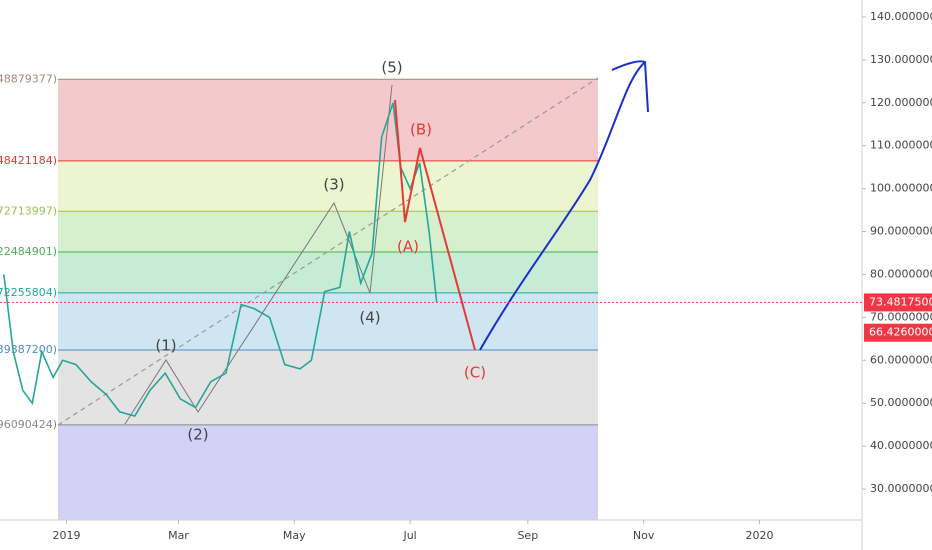  What do you see at coordinates (333, 185) in the screenshot?
I see `wave-label: (3)` at bounding box center [333, 185].